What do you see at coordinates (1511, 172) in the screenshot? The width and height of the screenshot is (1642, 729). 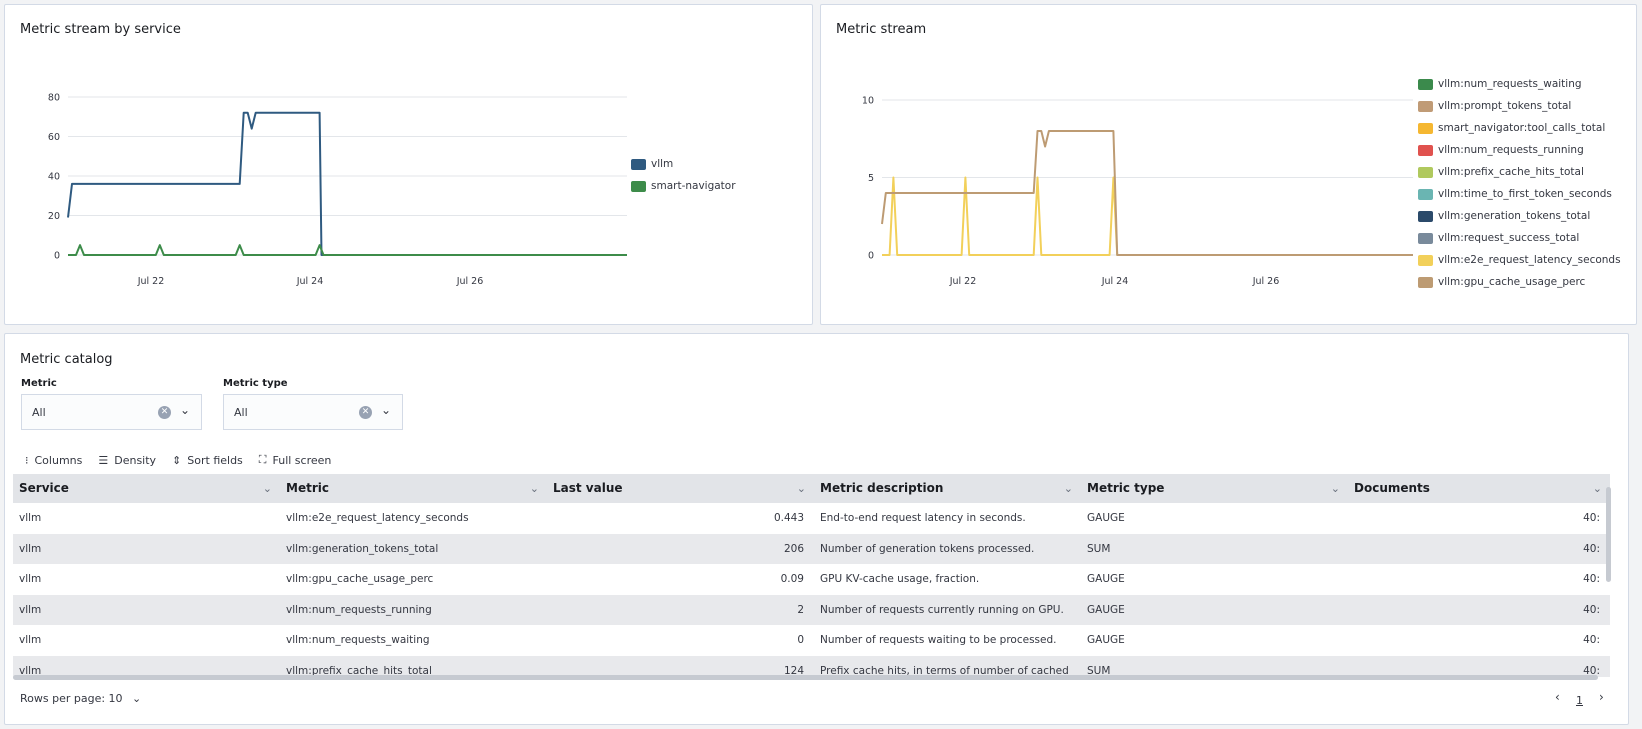 I see `legend-label: vllm:prefix_cache_hits_total` at bounding box center [1511, 172].